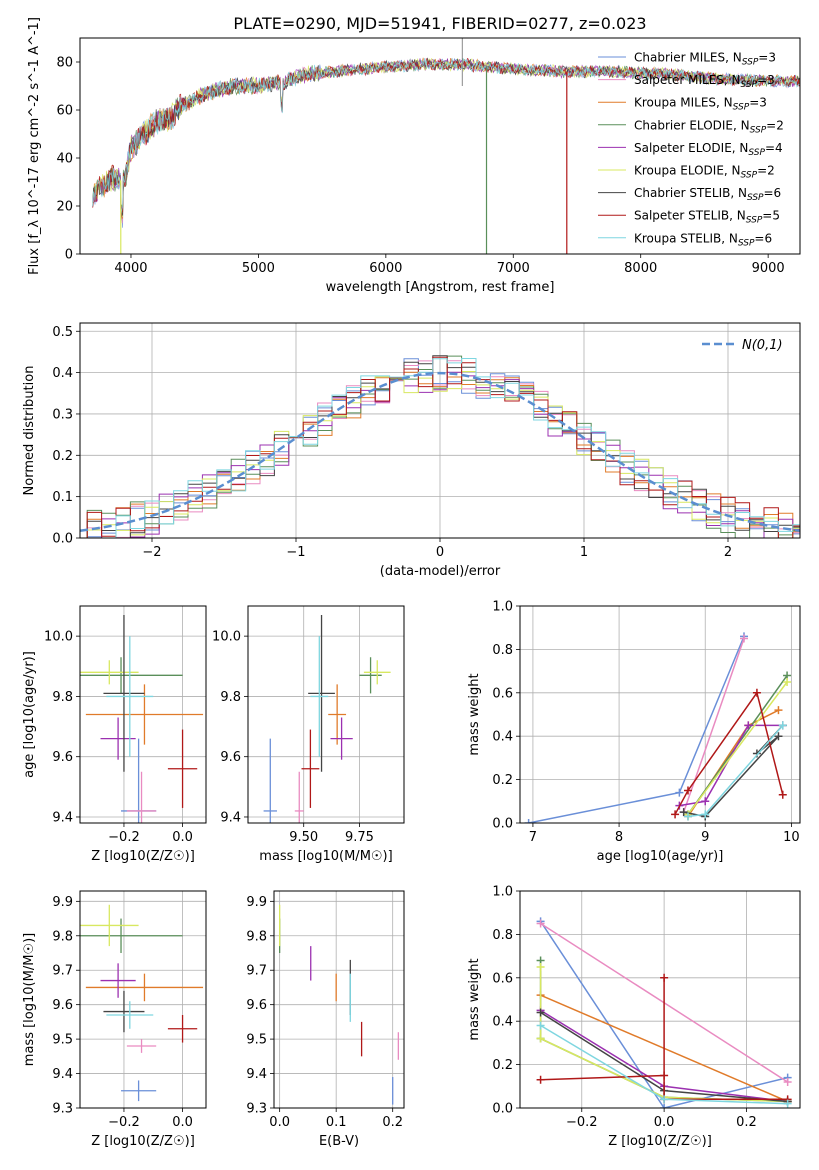 The height and width of the screenshot is (1170, 819). What do you see at coordinates (325, 856) in the screenshot?
I see `x-axis-label: mass [log10(M/M☉)]` at bounding box center [325, 856].